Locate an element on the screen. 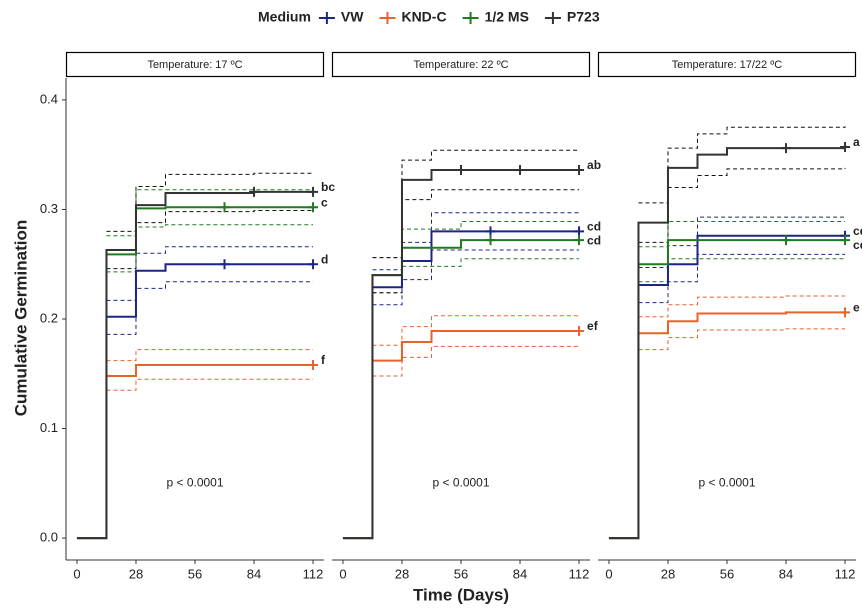 The width and height of the screenshot is (862, 608). legend-label: KND-C is located at coordinates (423, 17).